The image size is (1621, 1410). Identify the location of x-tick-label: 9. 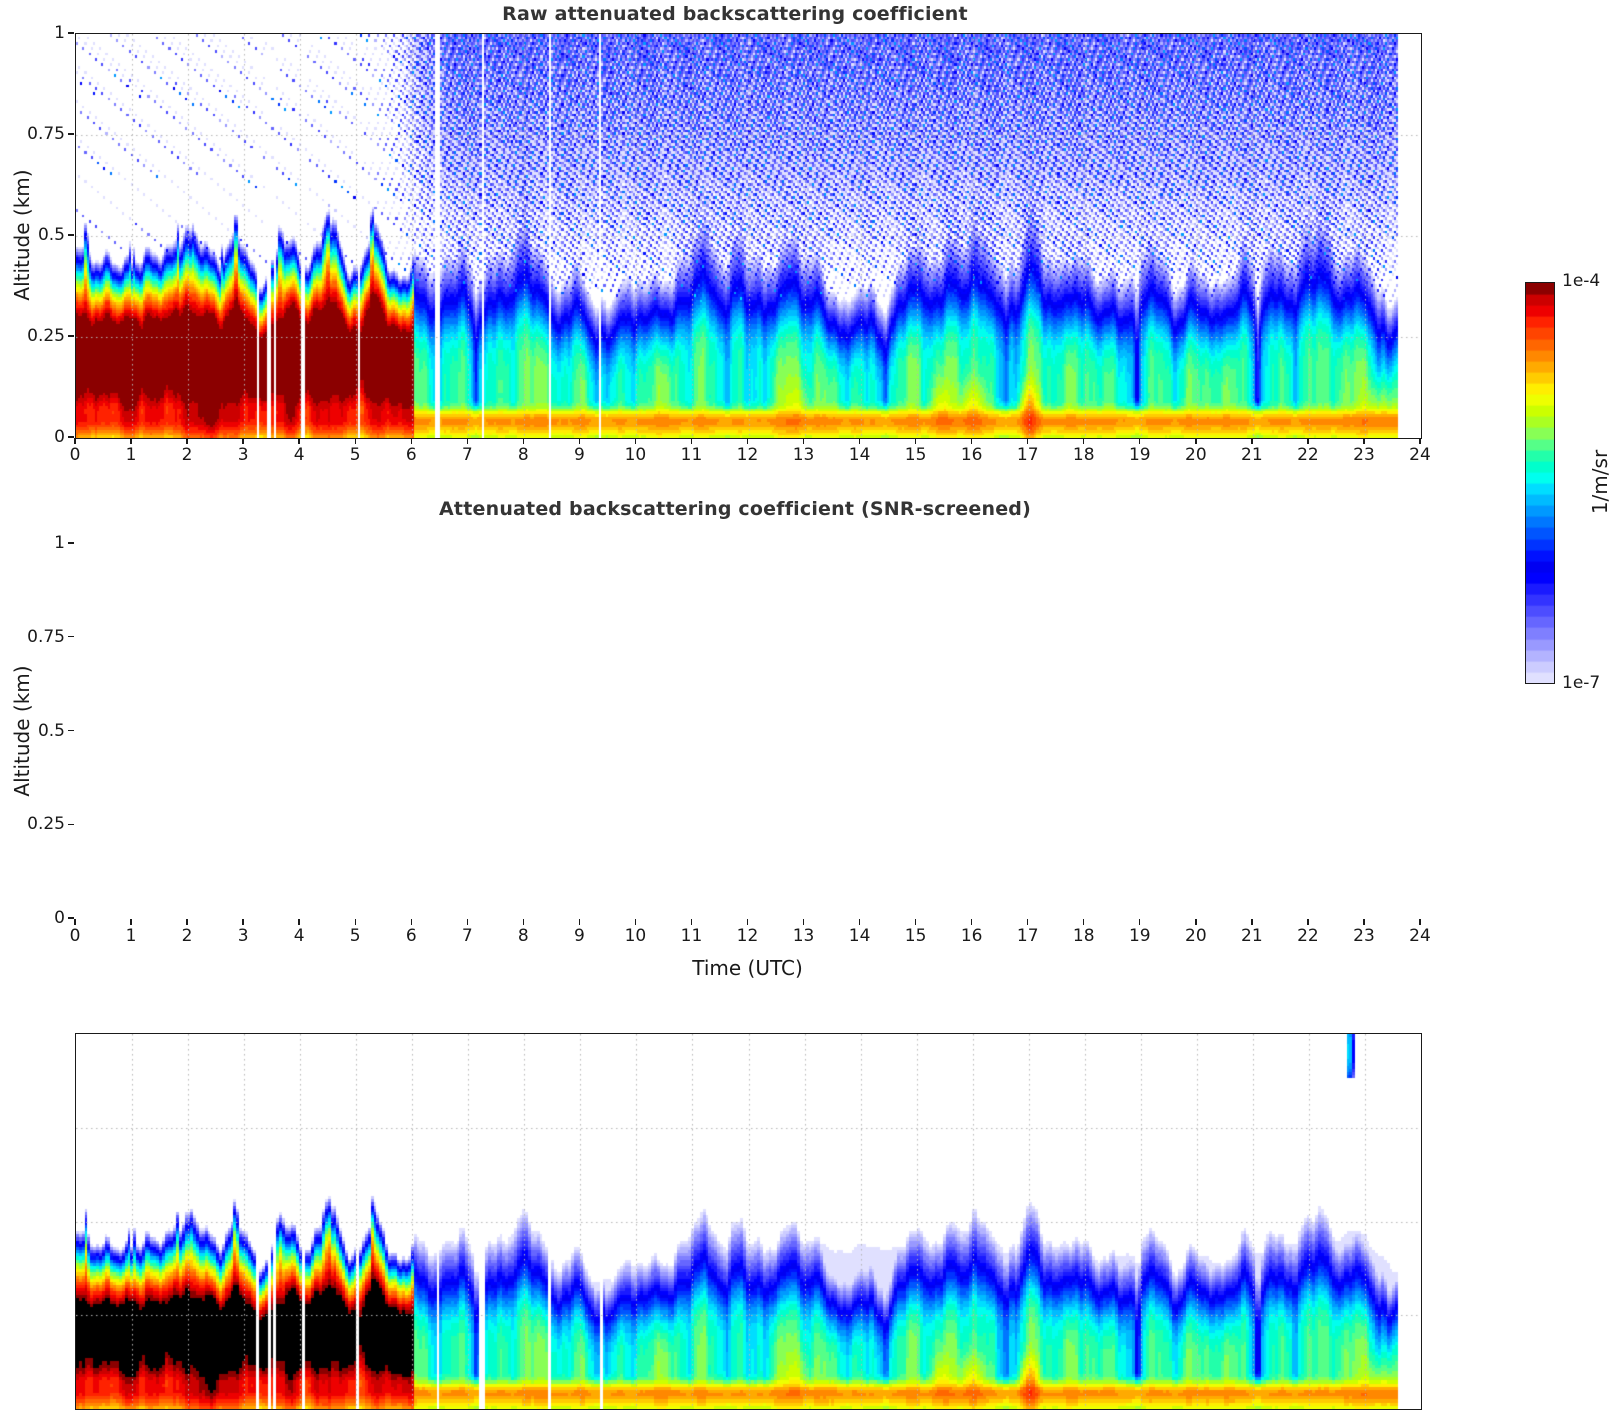
(579, 936).